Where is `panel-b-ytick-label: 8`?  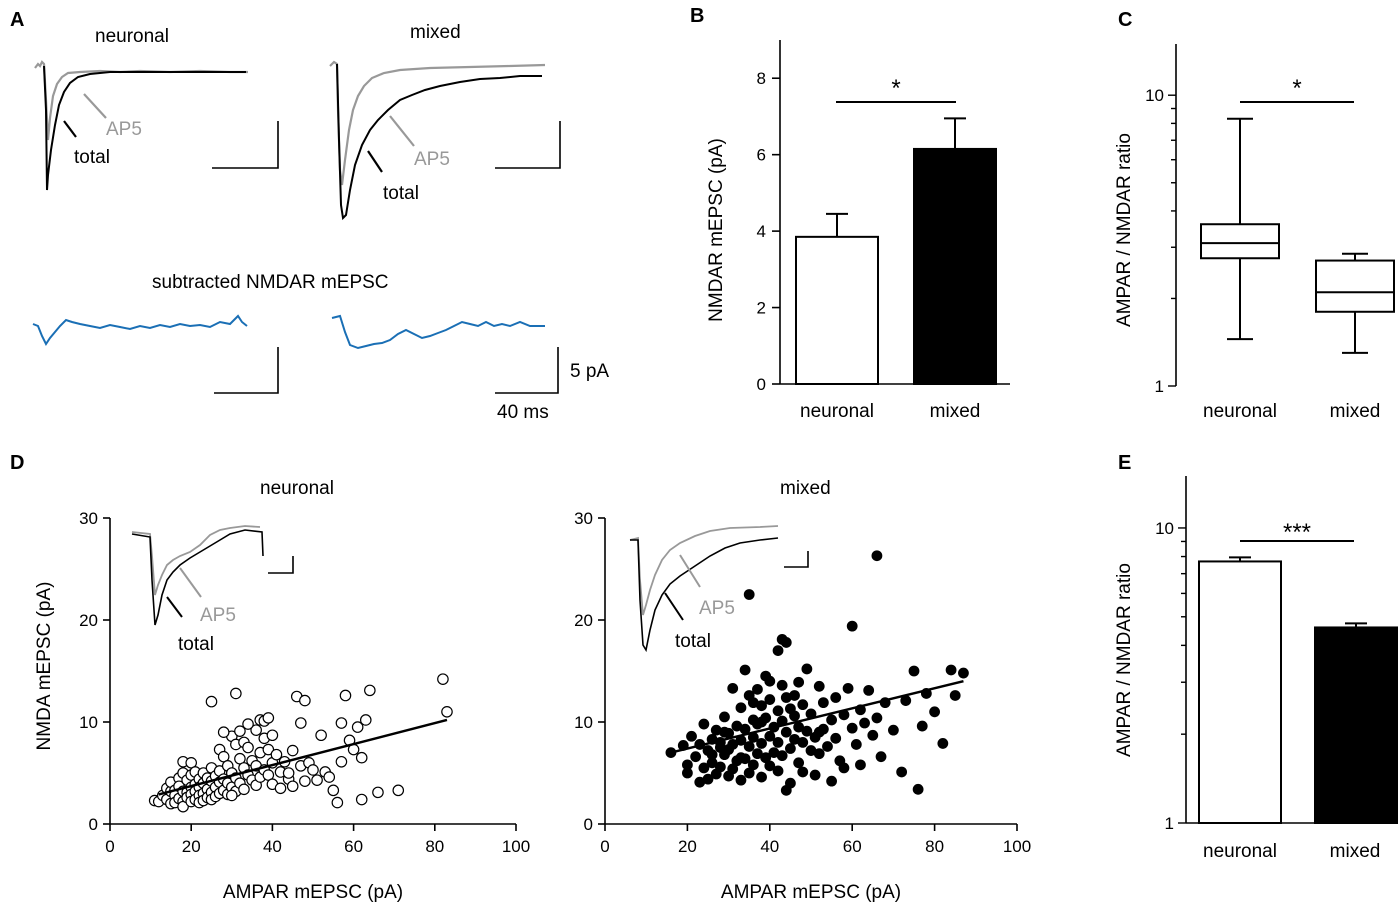 panel-b-ytick-label: 8 is located at coordinates (761, 78).